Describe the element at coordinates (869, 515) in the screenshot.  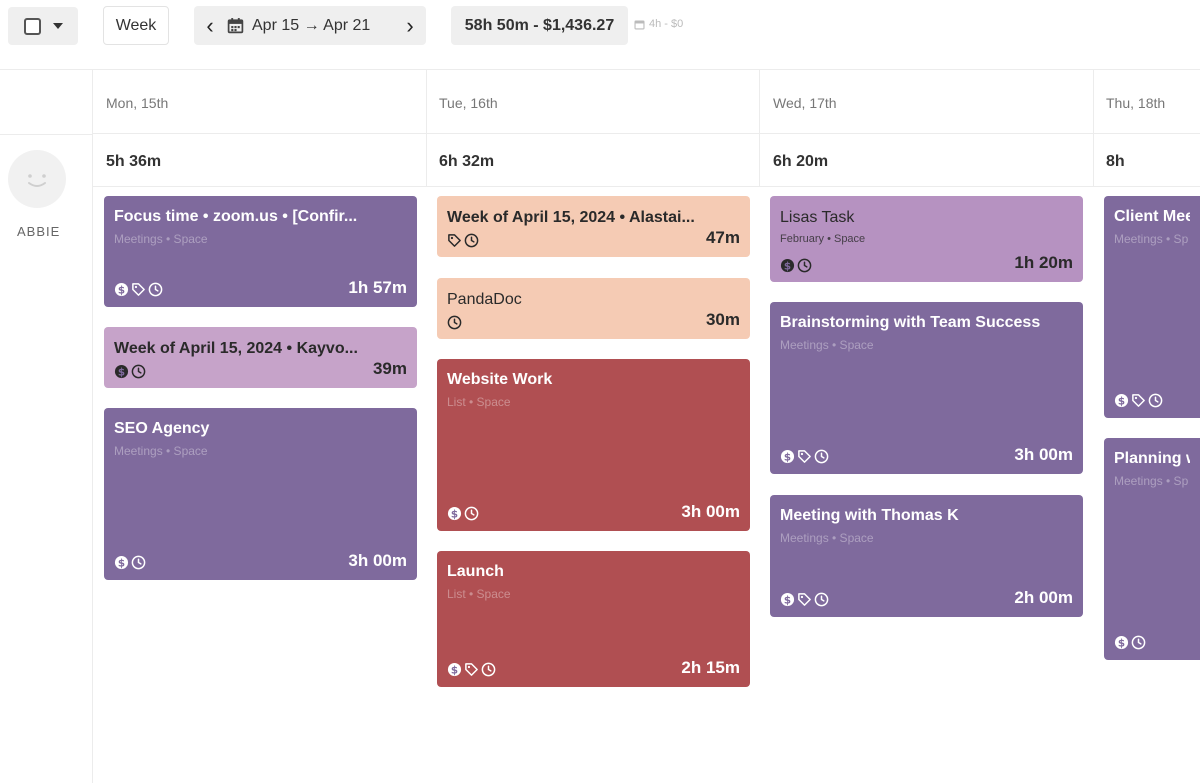
I see `entry-title: Meeting with Thomas K` at that location.